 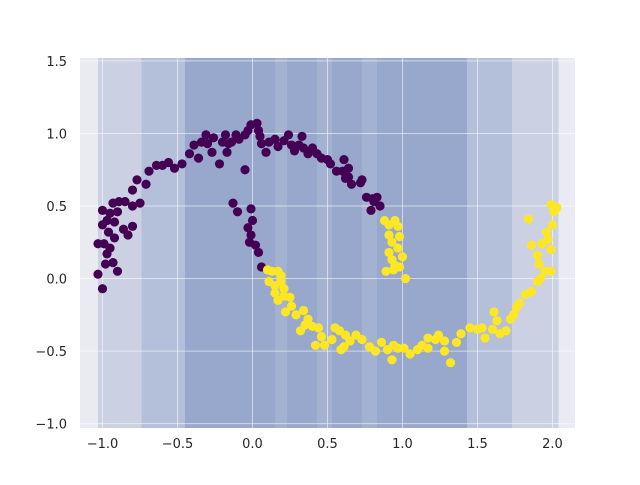 I want to click on x-tick-label: 2.0, so click(x=552, y=444).